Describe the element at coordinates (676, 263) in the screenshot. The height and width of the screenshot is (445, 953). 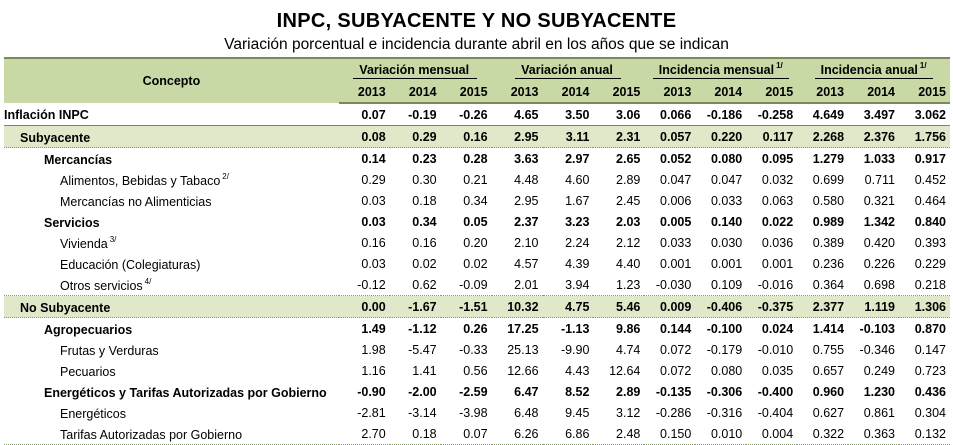
I see `table-cell: 0.001` at that location.